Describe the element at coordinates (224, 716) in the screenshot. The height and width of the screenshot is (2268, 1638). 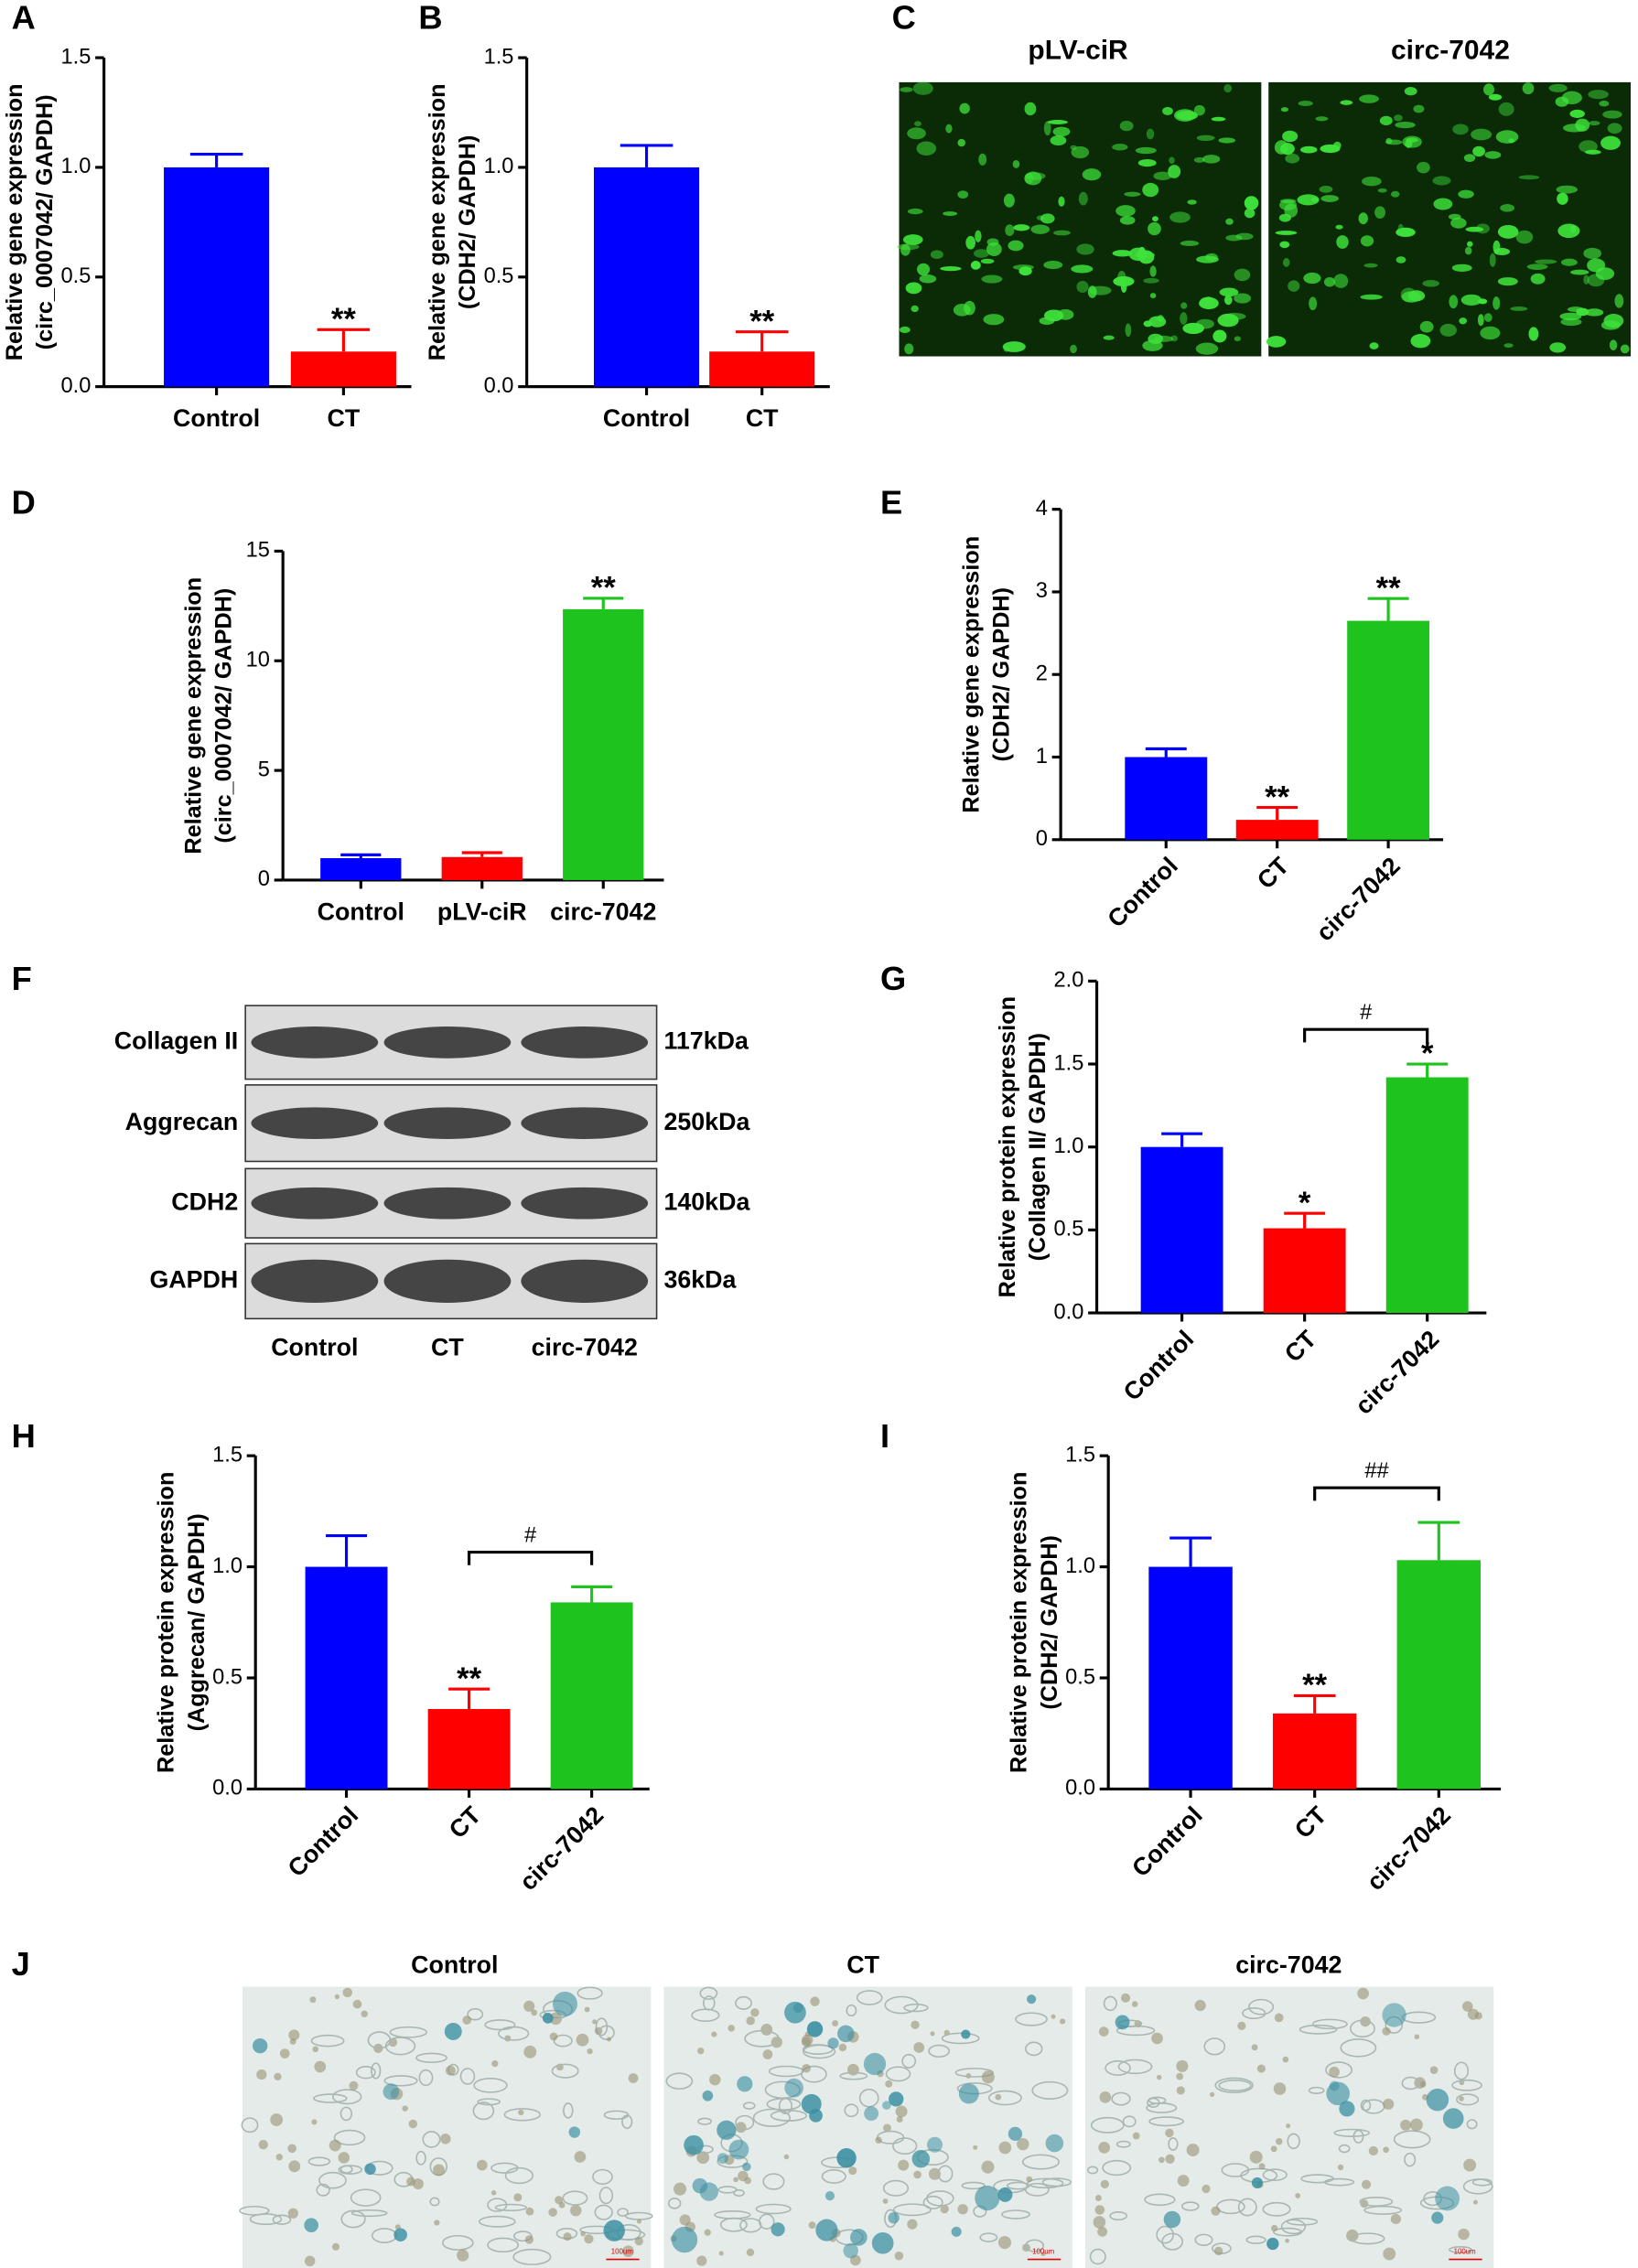
I see `y-axis-label: (circ_0007042/ GAPDH)` at that location.